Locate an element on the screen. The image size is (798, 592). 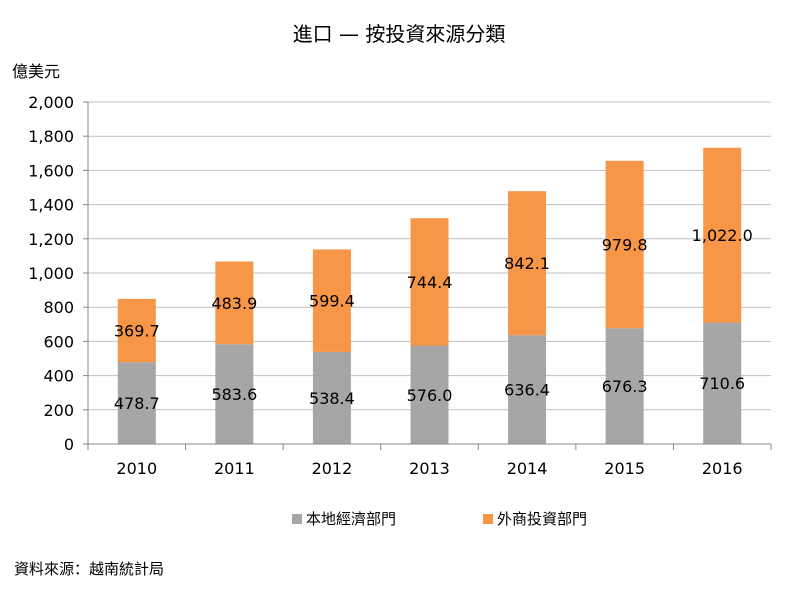
data-label: 483.9 is located at coordinates (234, 303).